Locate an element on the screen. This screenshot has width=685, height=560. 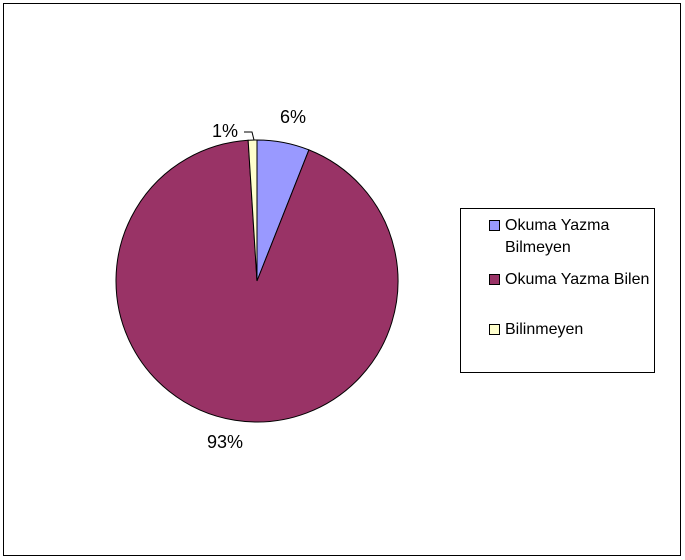
legend-item-okuma-yazma-bilen: Okuma Yazma Bilen is located at coordinates (572, 280).